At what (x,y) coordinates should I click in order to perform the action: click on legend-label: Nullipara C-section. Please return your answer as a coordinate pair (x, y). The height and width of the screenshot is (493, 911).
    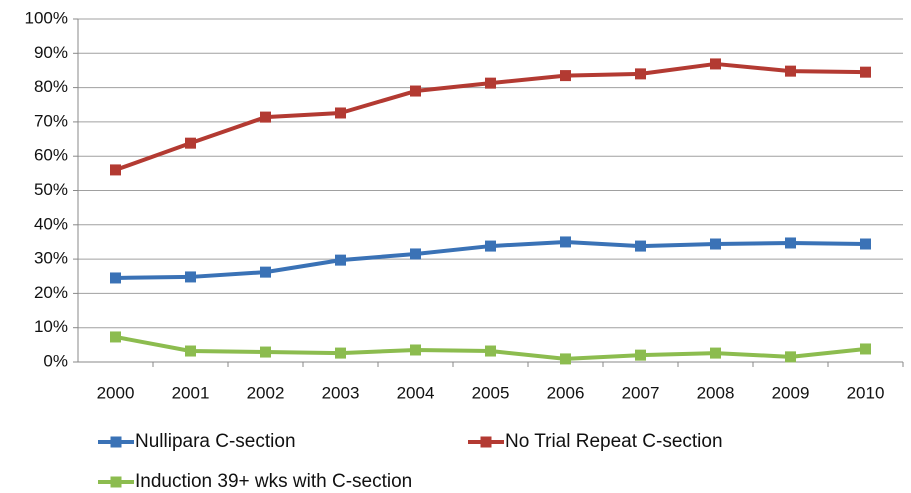
    Looking at the image, I should click on (215, 441).